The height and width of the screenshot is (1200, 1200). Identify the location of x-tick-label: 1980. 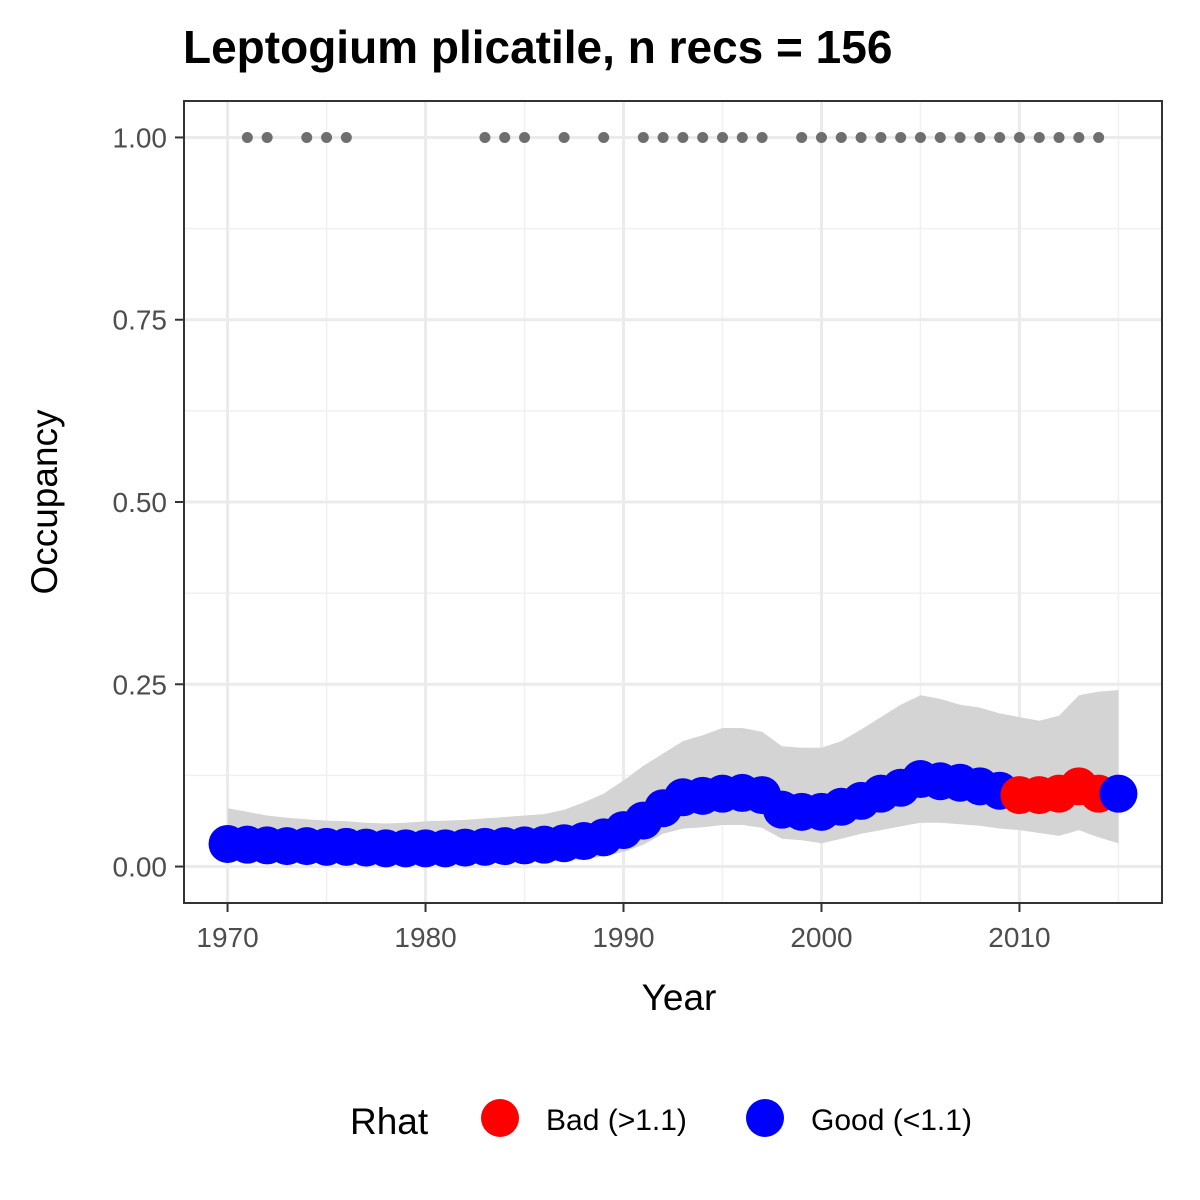
(425, 937).